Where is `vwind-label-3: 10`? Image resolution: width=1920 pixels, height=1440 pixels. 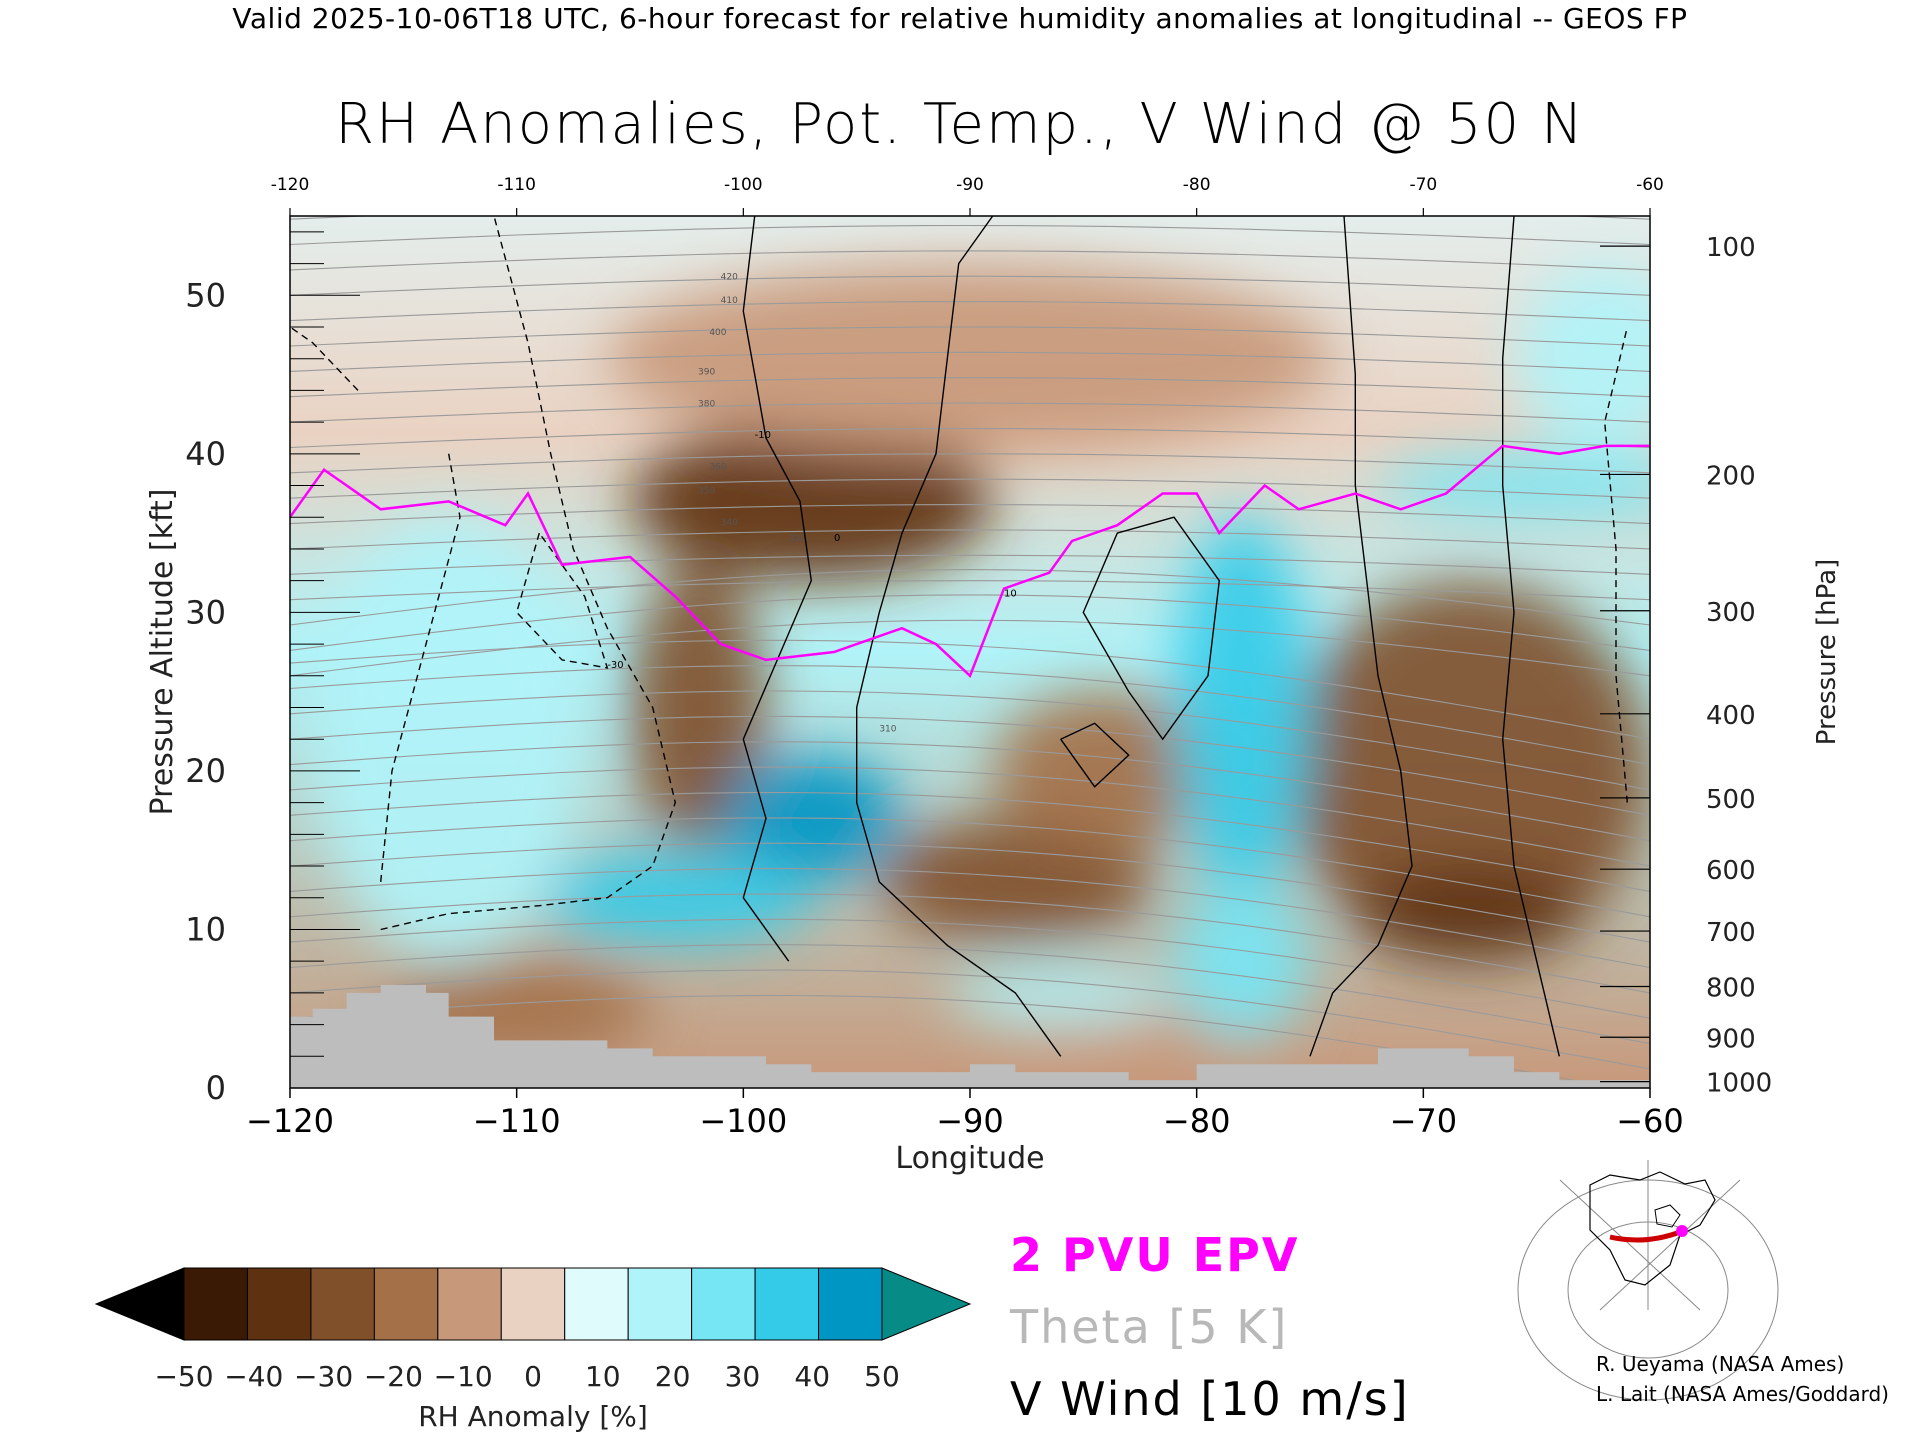
vwind-label-3: 10 is located at coordinates (1010, 594).